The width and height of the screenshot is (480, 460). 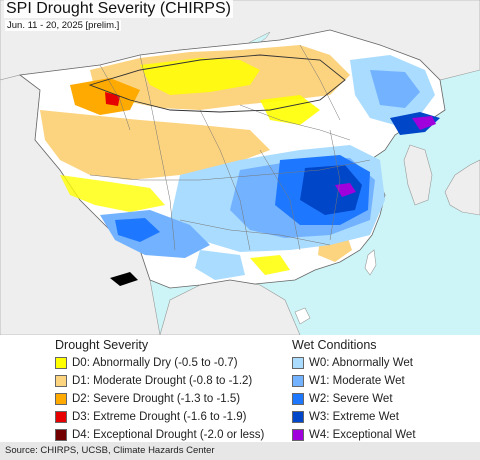 I want to click on legend-label-w2: W2: Severe Wet, so click(x=351, y=399).